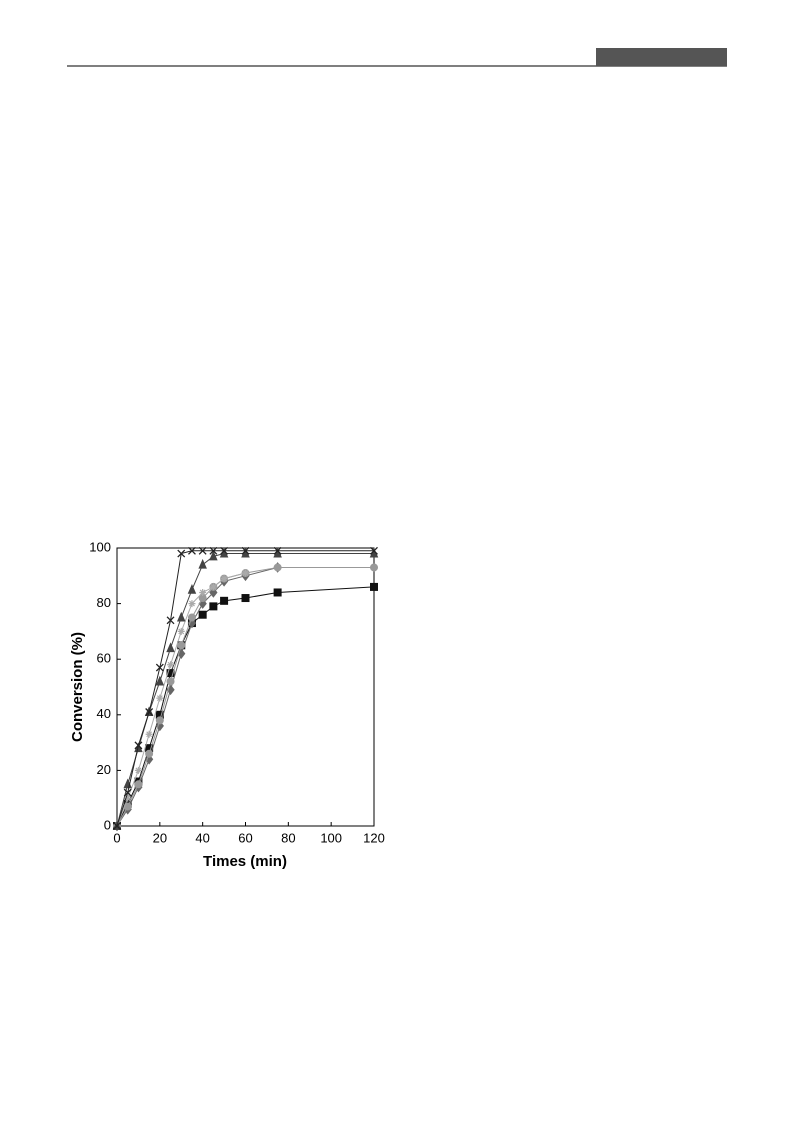  I want to click on x-tick-label: 100, so click(331, 837).